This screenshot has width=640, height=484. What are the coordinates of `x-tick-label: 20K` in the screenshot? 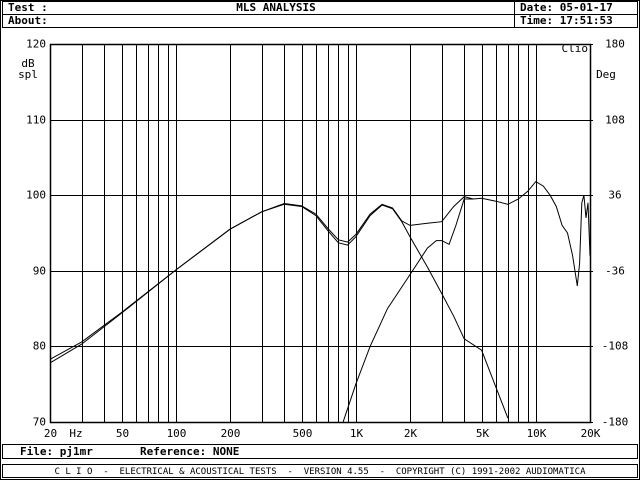 It's located at (591, 433).